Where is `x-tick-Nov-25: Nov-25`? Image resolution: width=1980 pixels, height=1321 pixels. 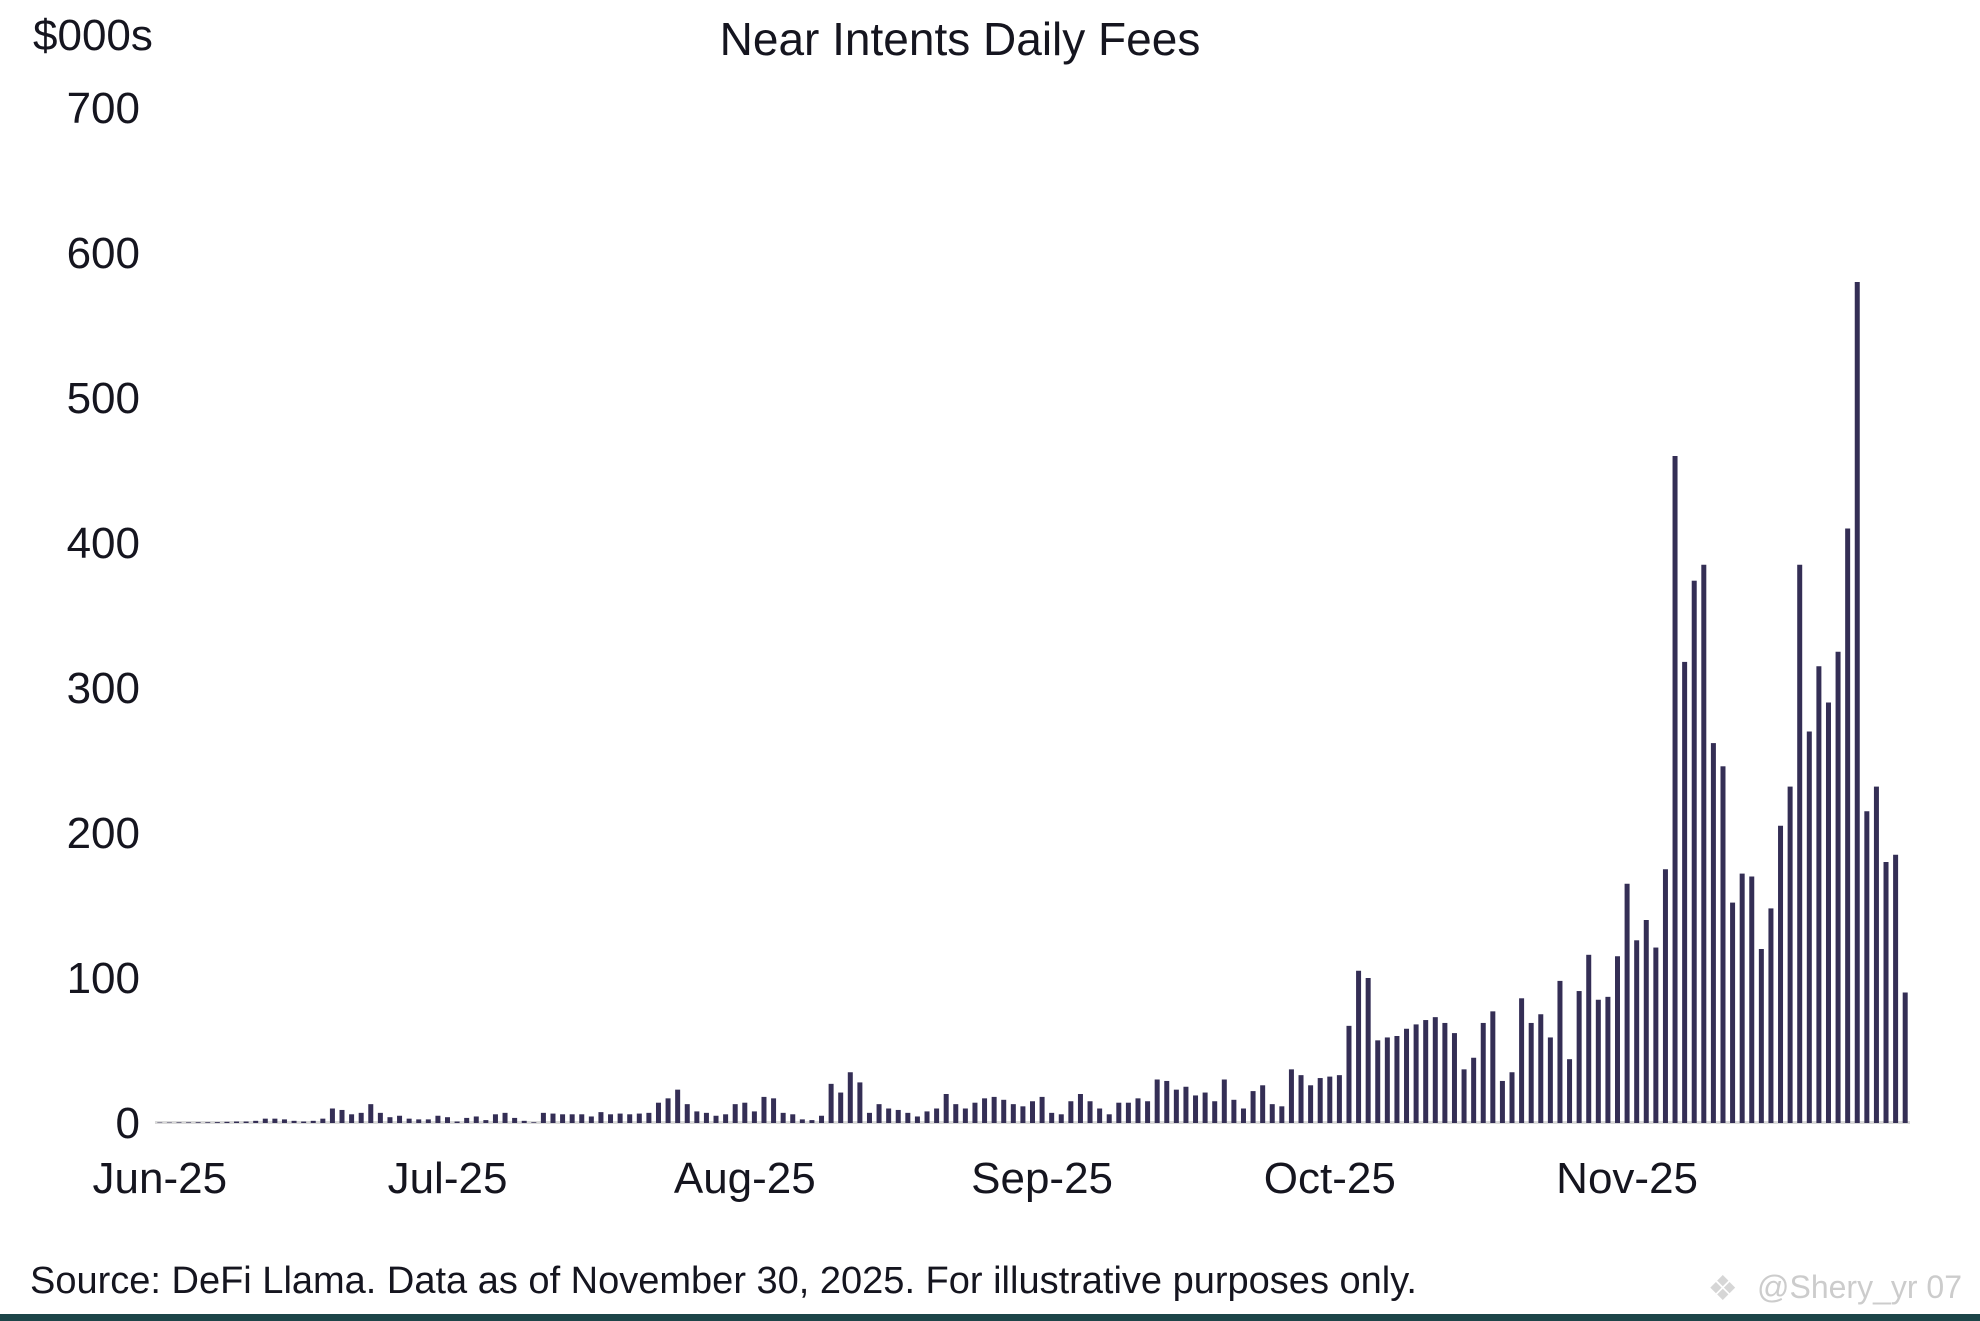
x-tick-Nov-25: Nov-25 is located at coordinates (1627, 1178).